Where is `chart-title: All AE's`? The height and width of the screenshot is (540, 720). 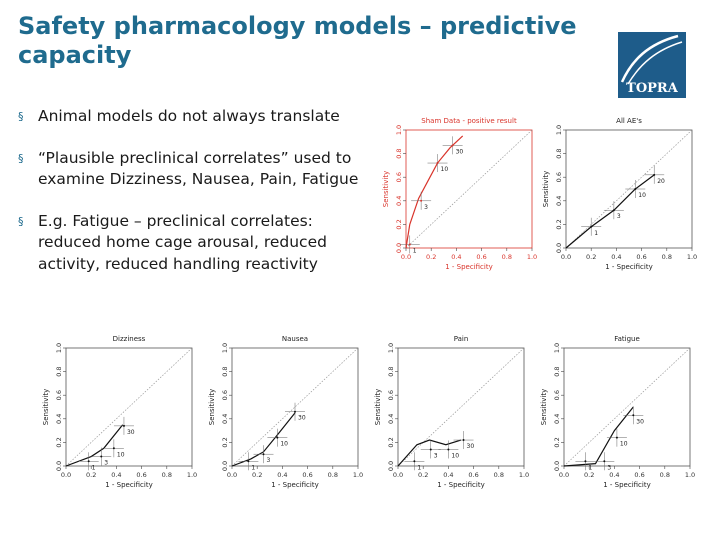
chart-title: All AE's is located at coordinates (629, 121).